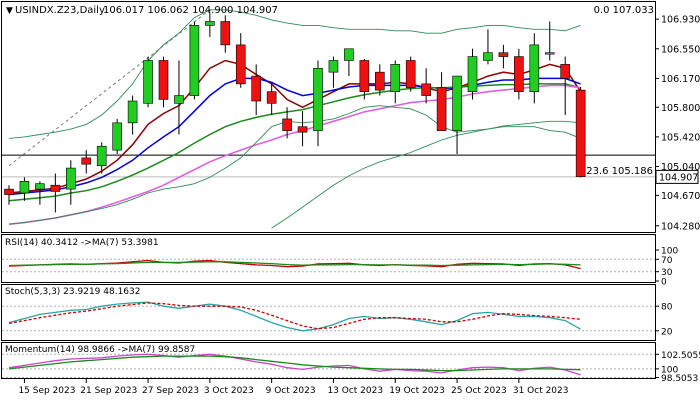  I want to click on rsi-label: RSI(14) 40.3412 ->MA(7) 53.3981, so click(82, 243).